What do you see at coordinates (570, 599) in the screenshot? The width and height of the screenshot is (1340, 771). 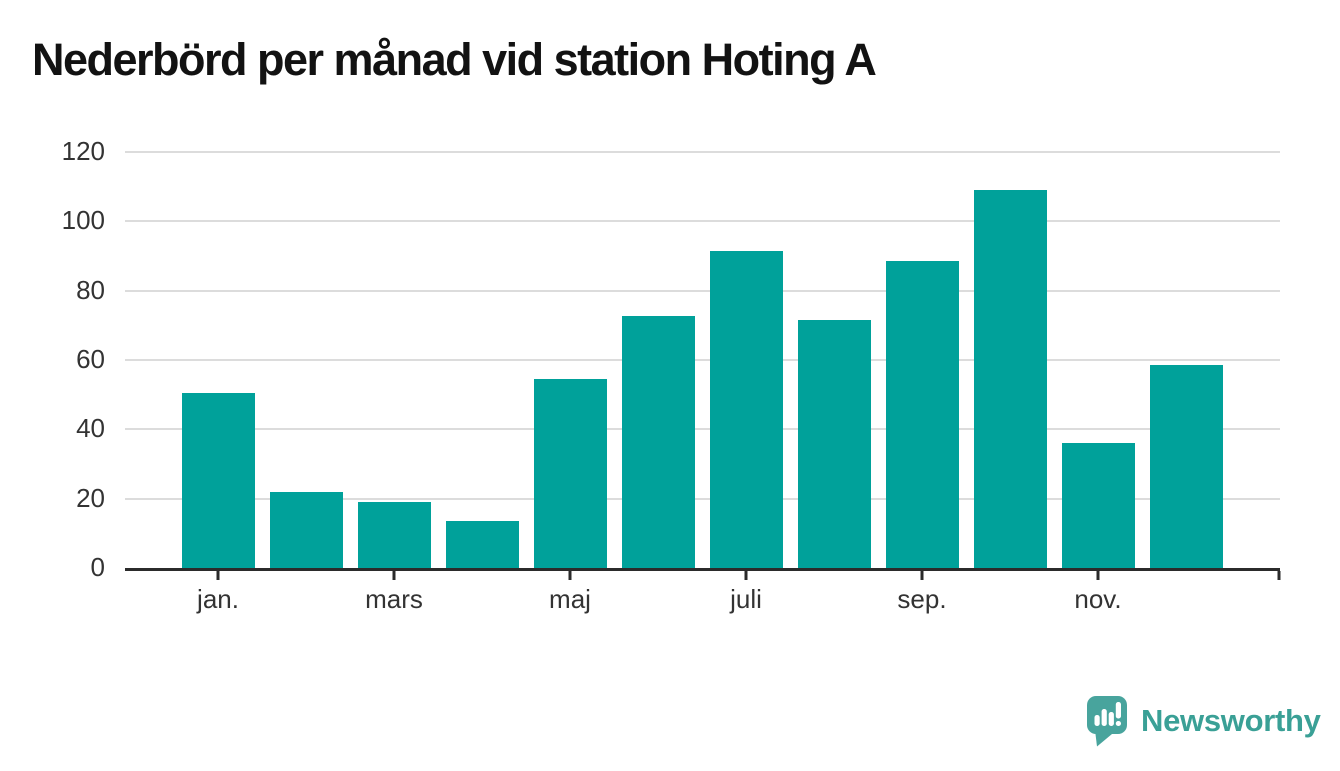 I see `x-axis-tick-label-maj: maj` at bounding box center [570, 599].